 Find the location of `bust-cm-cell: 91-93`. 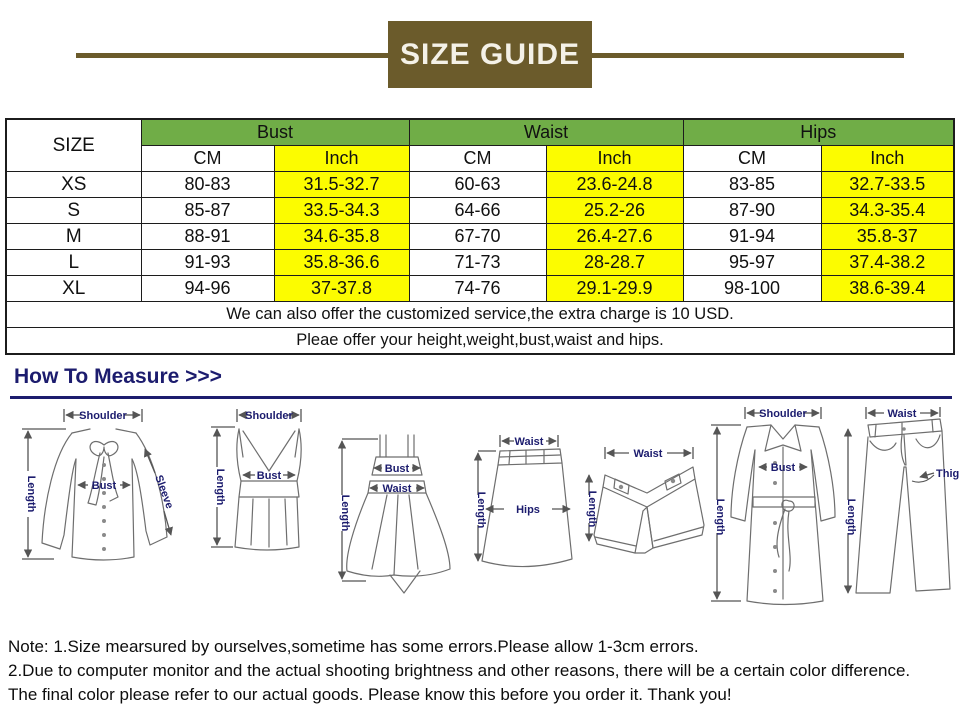

bust-cm-cell: 91-93 is located at coordinates (207, 262).